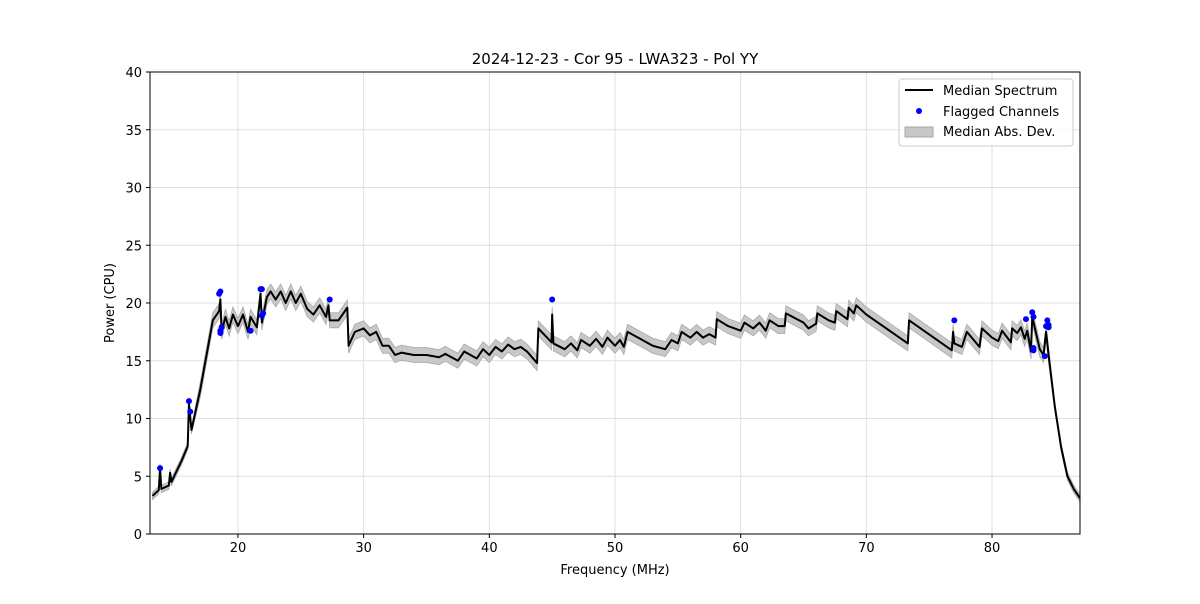 This screenshot has width=1200, height=604. What do you see at coordinates (919, 132) in the screenshot?
I see `legend-mad-swatch` at bounding box center [919, 132].